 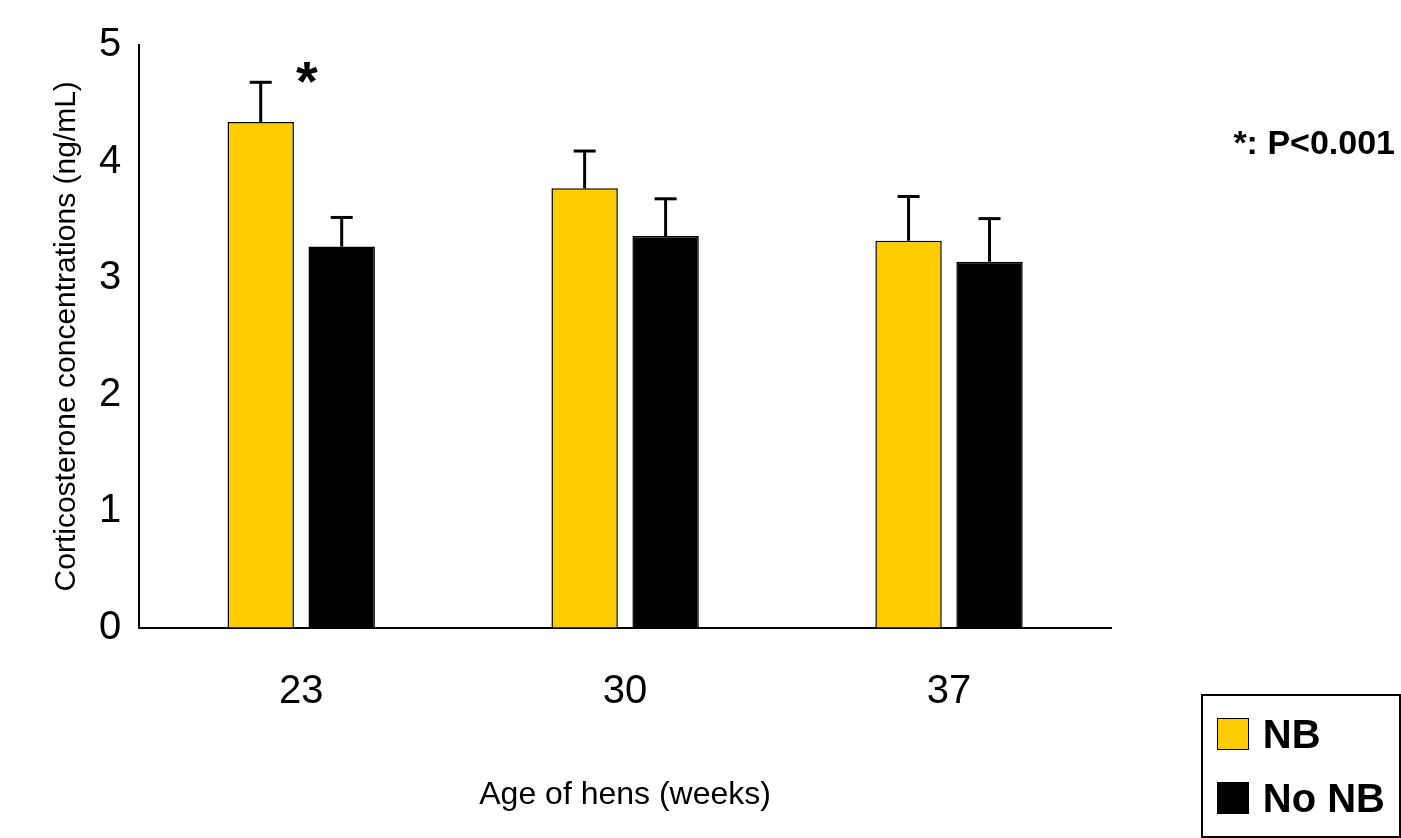 What do you see at coordinates (306, 81) in the screenshot?
I see `annotation: *` at bounding box center [306, 81].